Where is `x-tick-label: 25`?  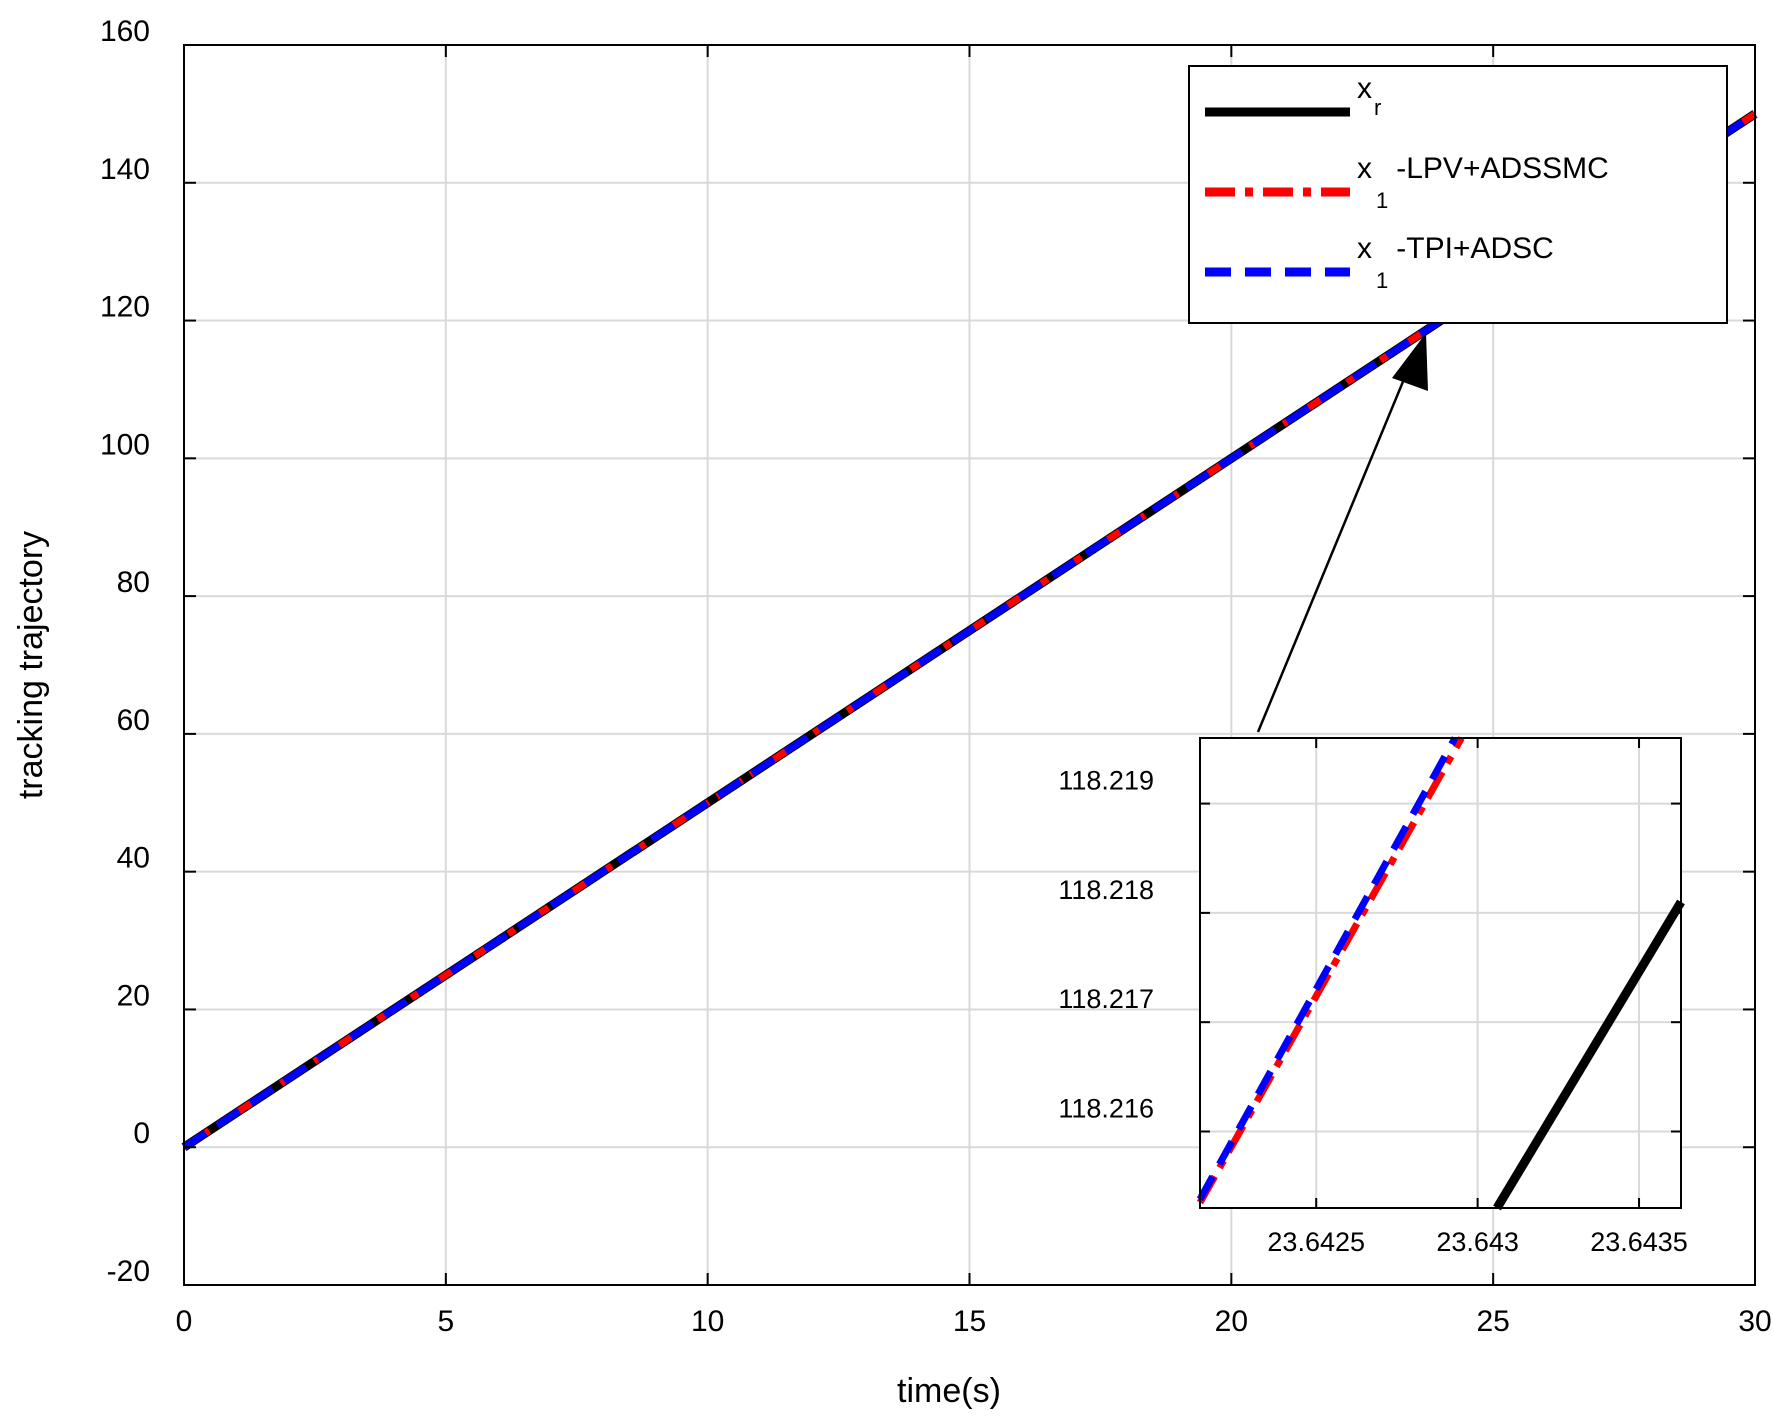
x-tick-label: 25 is located at coordinates (1492, 1321).